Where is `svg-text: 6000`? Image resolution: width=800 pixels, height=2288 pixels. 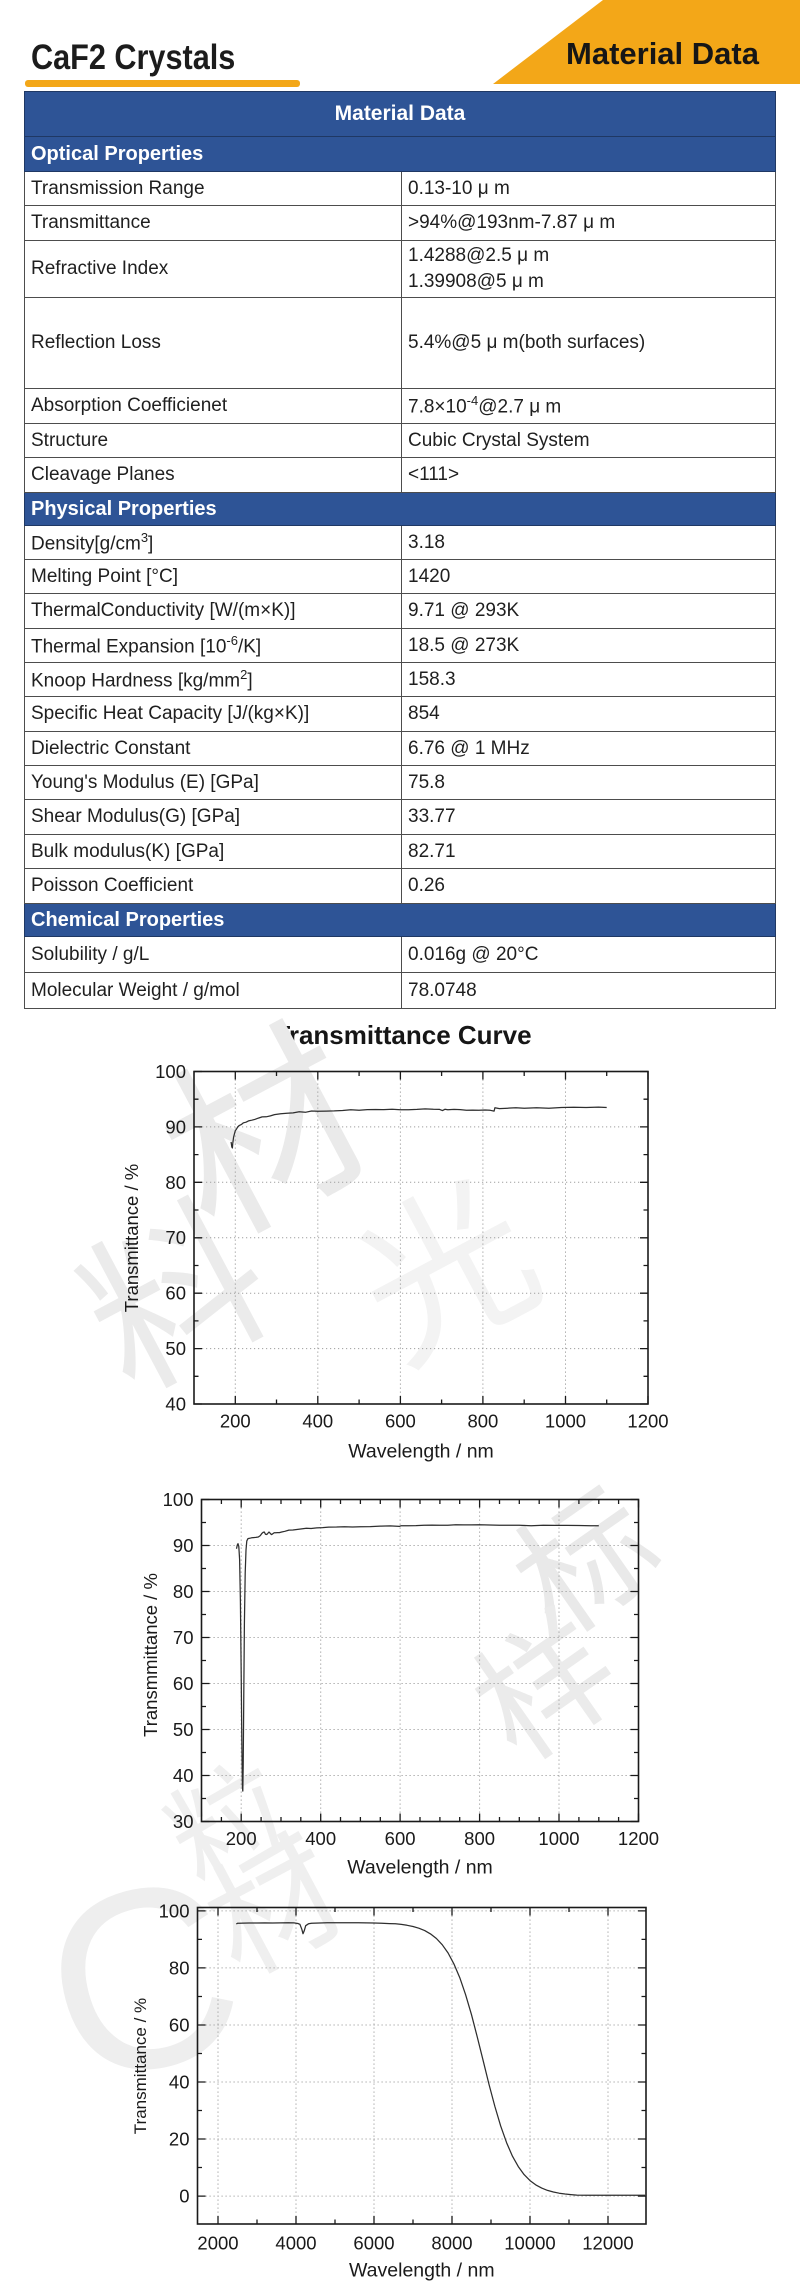
svg-text: 6000 is located at coordinates (373, 2243).